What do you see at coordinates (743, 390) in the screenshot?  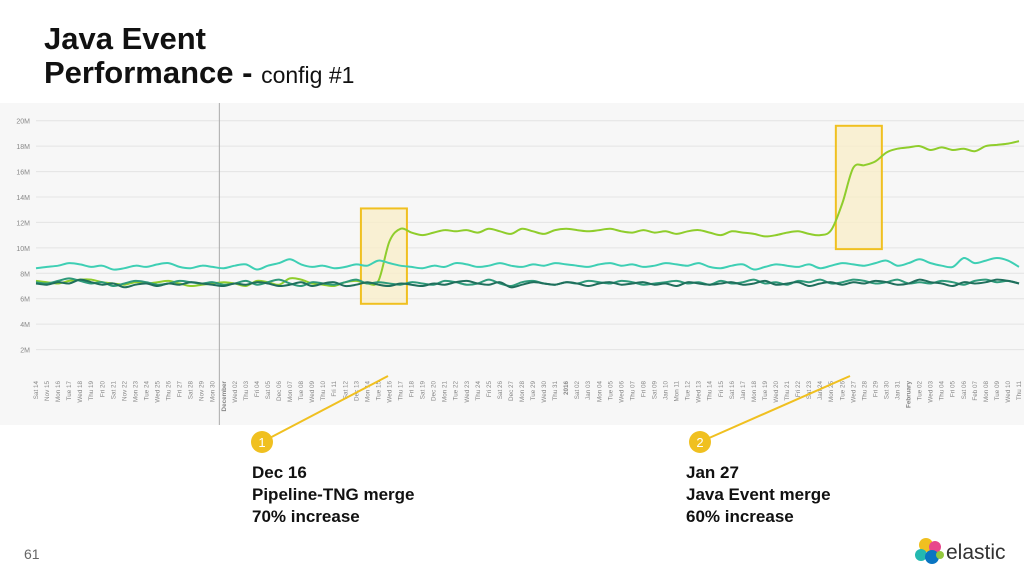 I see `x-tick-label: Jan 17` at bounding box center [743, 390].